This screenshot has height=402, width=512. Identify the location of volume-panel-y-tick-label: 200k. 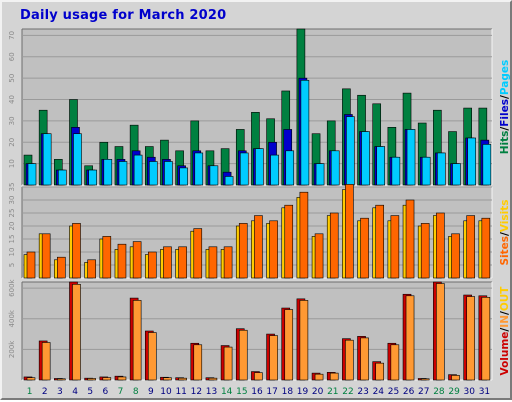
(12, 349).